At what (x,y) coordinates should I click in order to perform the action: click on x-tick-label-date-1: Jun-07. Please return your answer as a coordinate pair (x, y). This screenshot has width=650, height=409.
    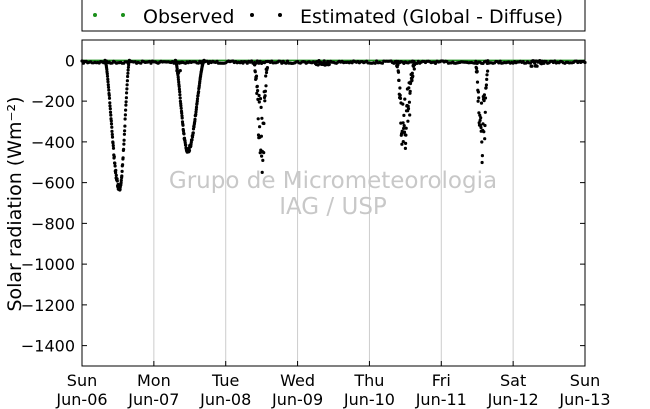
    Looking at the image, I should click on (153, 399).